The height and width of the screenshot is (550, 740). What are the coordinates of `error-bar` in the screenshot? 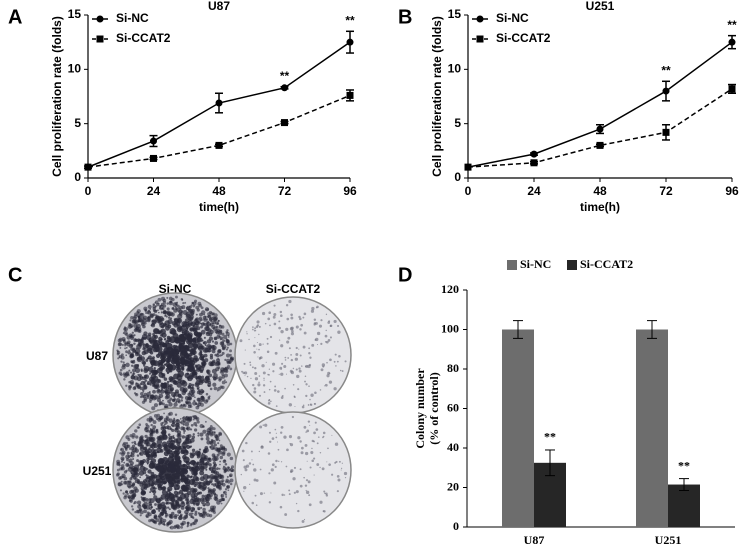 It's located at (550, 463).